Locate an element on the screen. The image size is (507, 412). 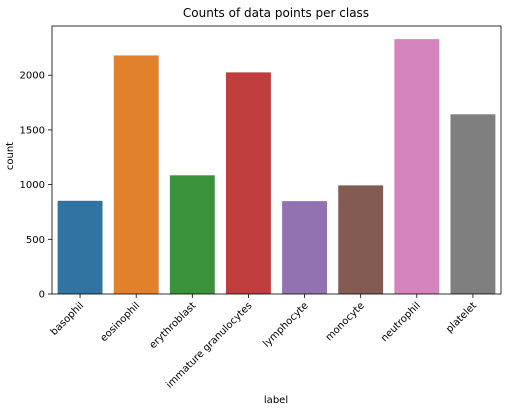
bar-neutrophil is located at coordinates (417, 166).